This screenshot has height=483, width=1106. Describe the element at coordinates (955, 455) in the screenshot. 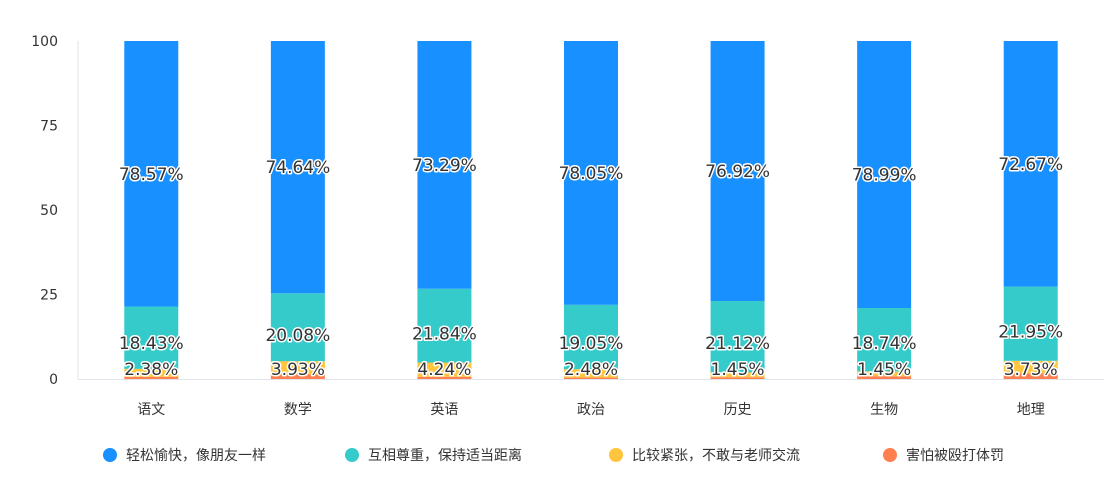

I see `legend-label: 害怕被殴打体罚` at that location.